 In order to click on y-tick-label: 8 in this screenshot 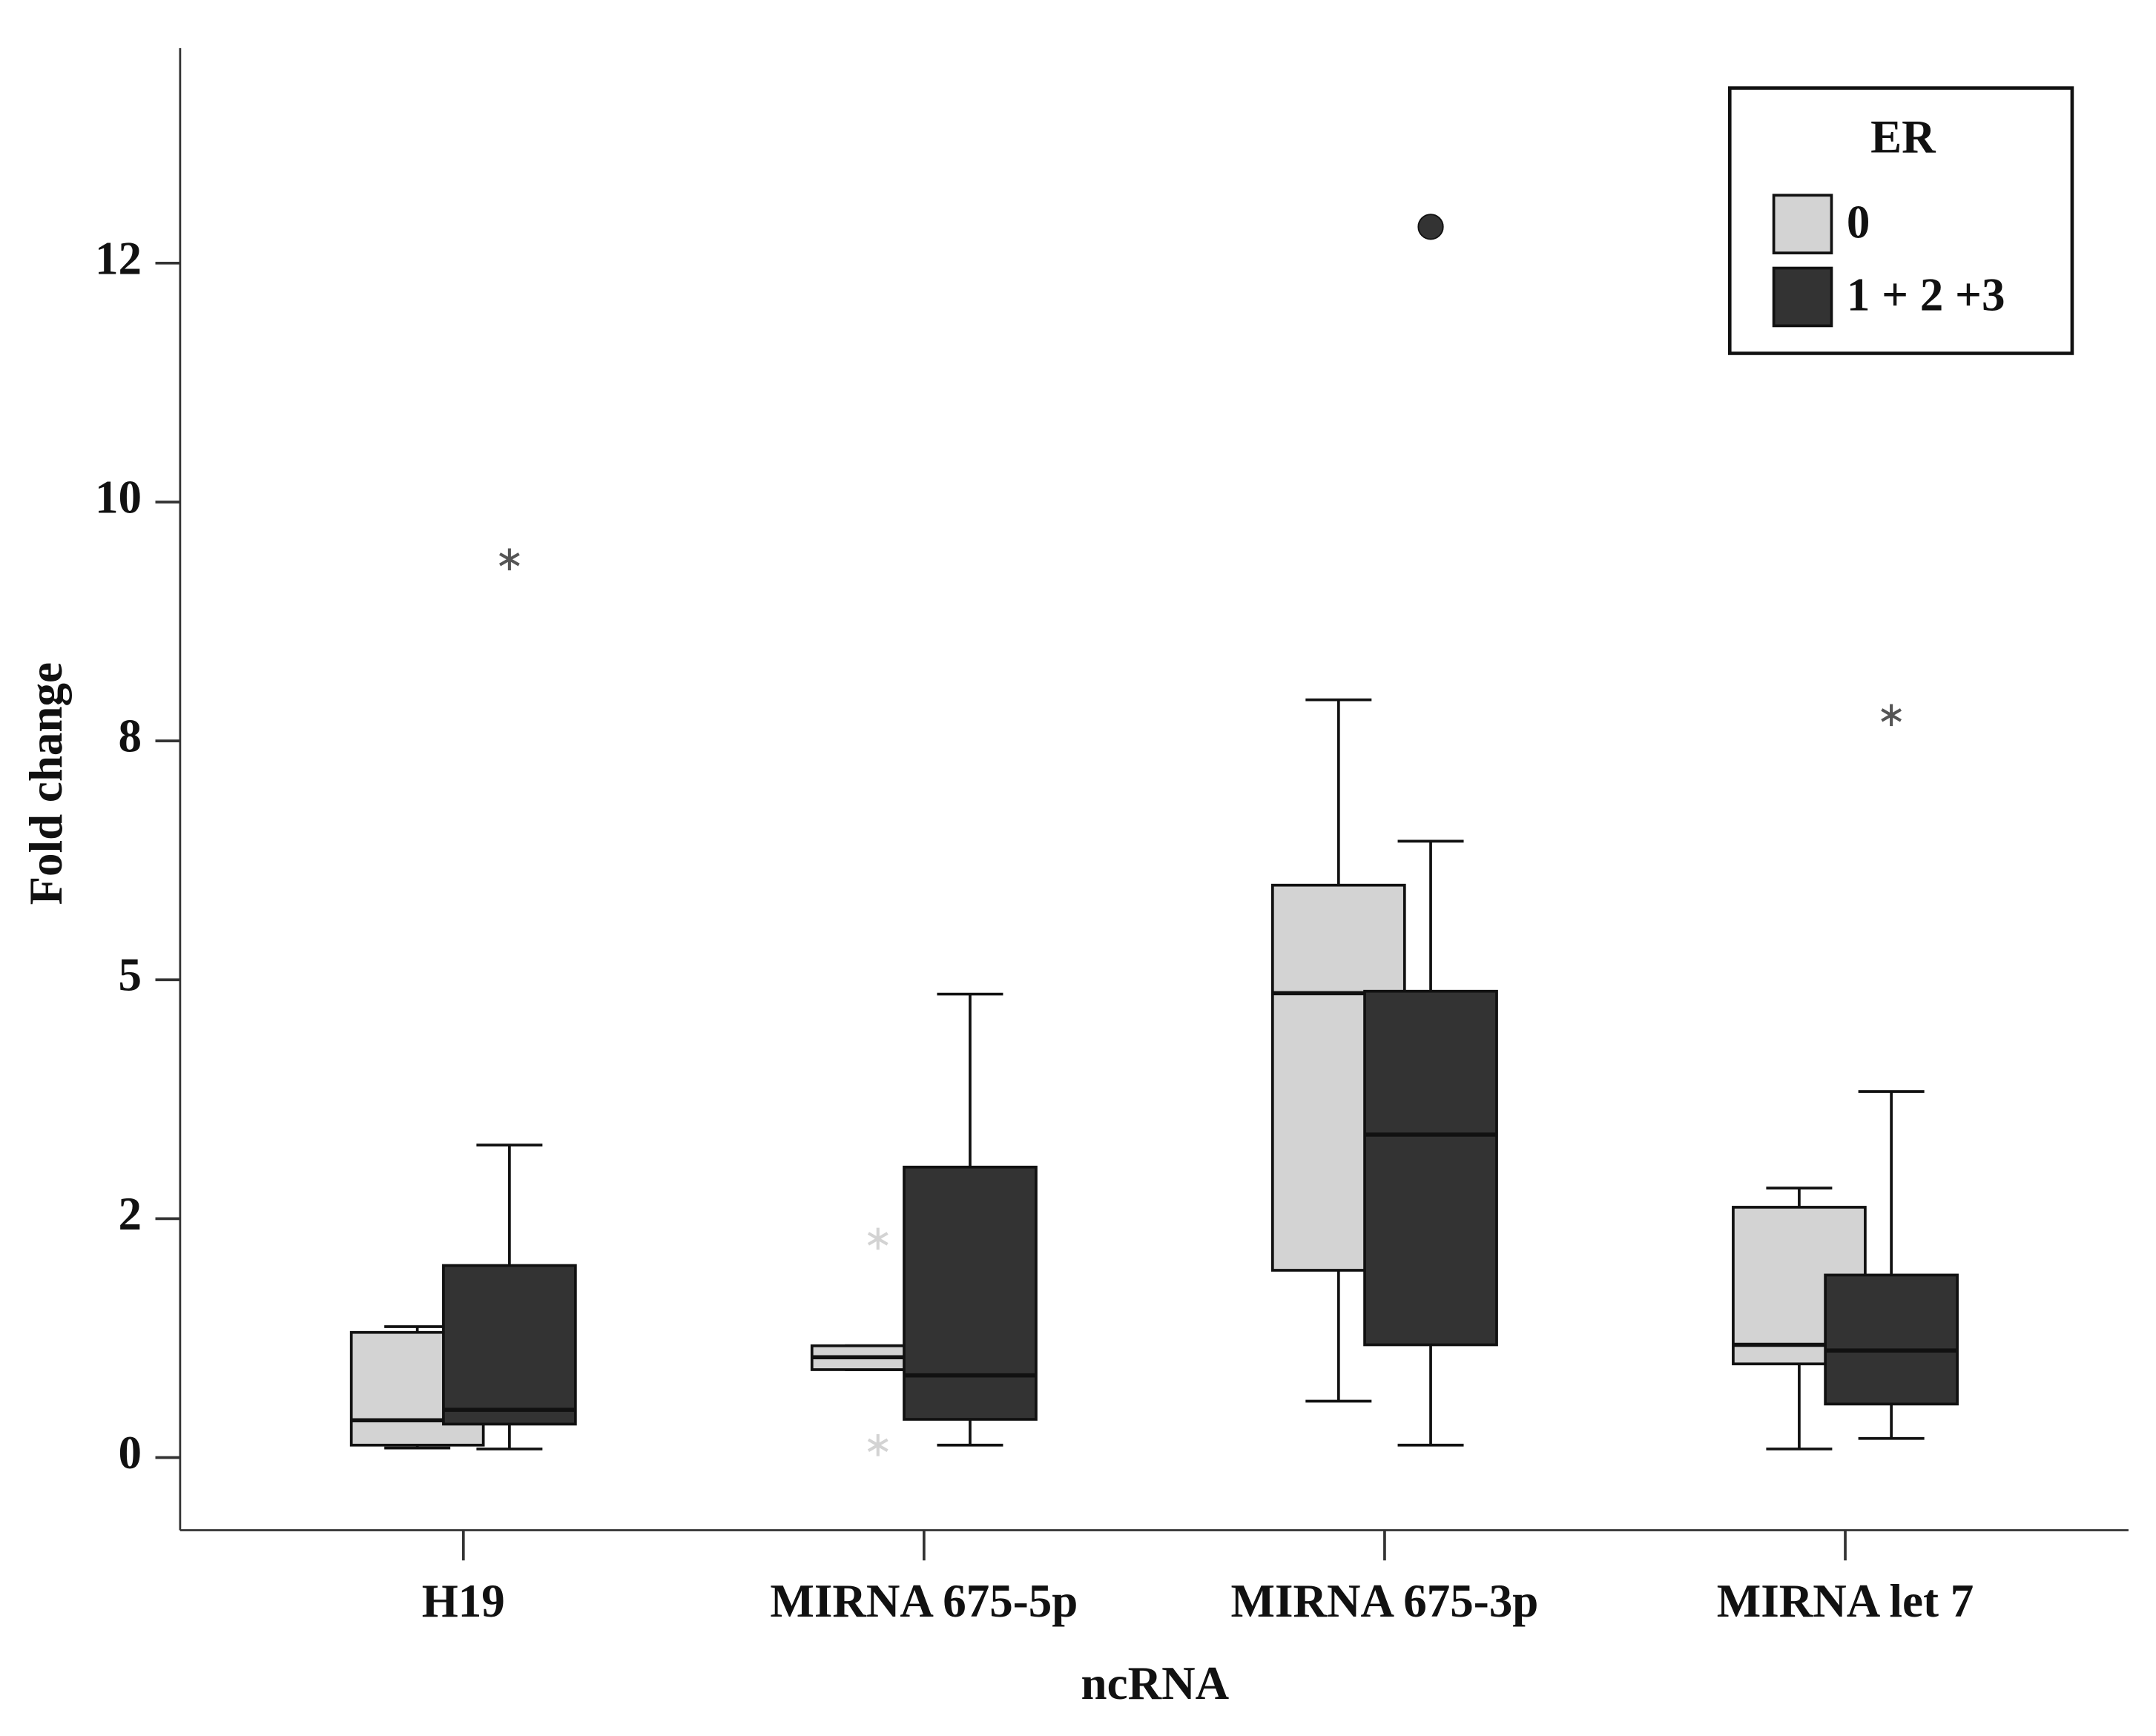, I will do `click(130, 736)`.